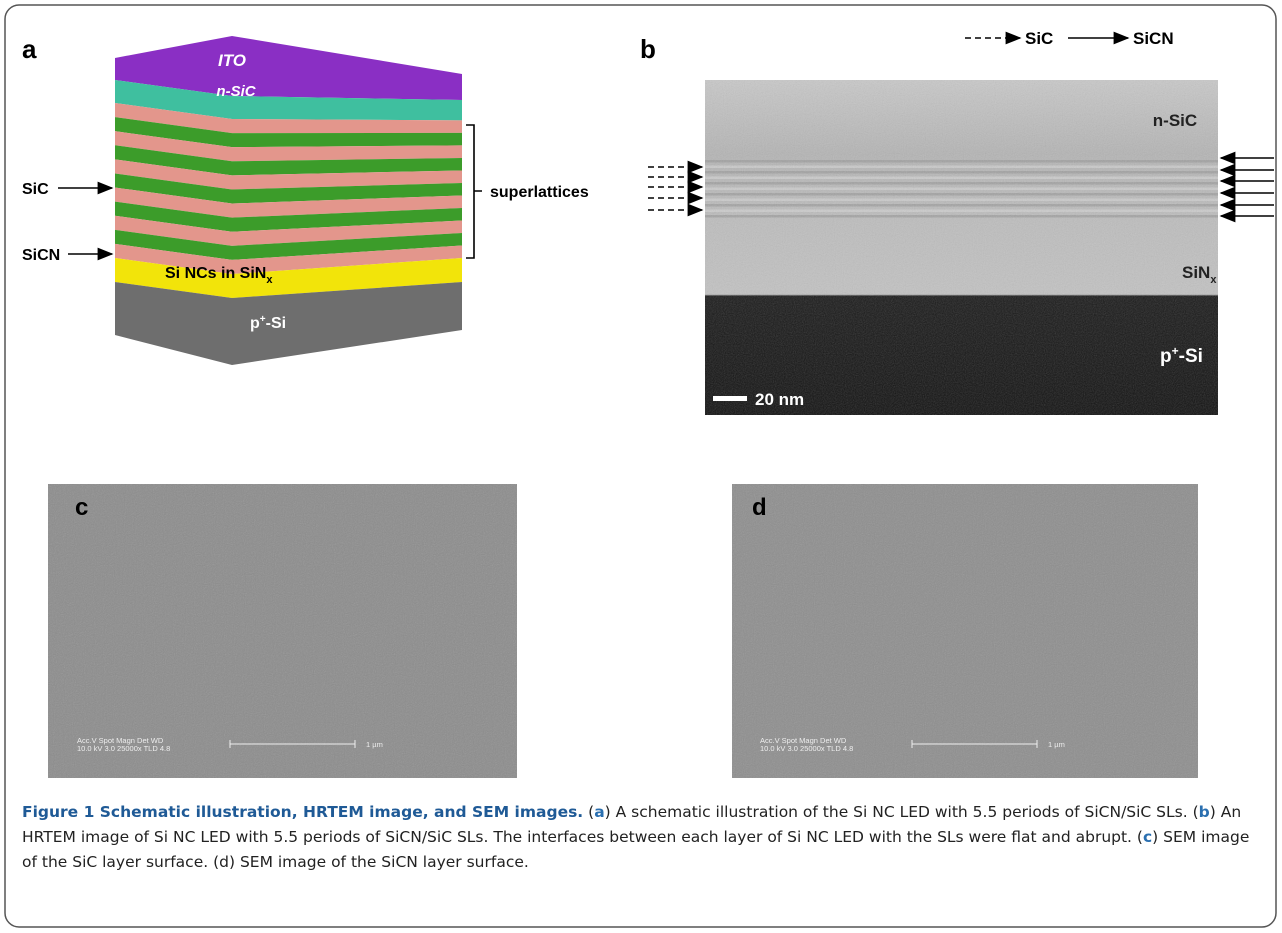  Describe the element at coordinates (599, 812) in the screenshot. I see `caption-text: a` at that location.